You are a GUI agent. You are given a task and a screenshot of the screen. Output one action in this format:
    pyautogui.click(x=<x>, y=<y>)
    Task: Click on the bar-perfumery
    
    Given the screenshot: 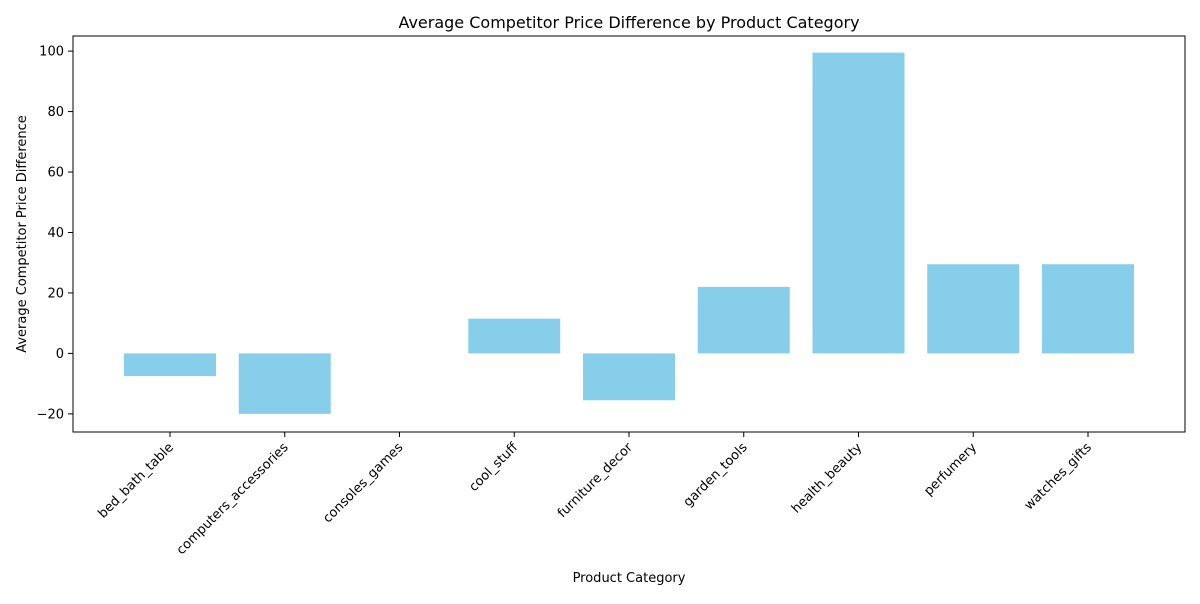 What is the action you would take?
    pyautogui.click(x=973, y=309)
    